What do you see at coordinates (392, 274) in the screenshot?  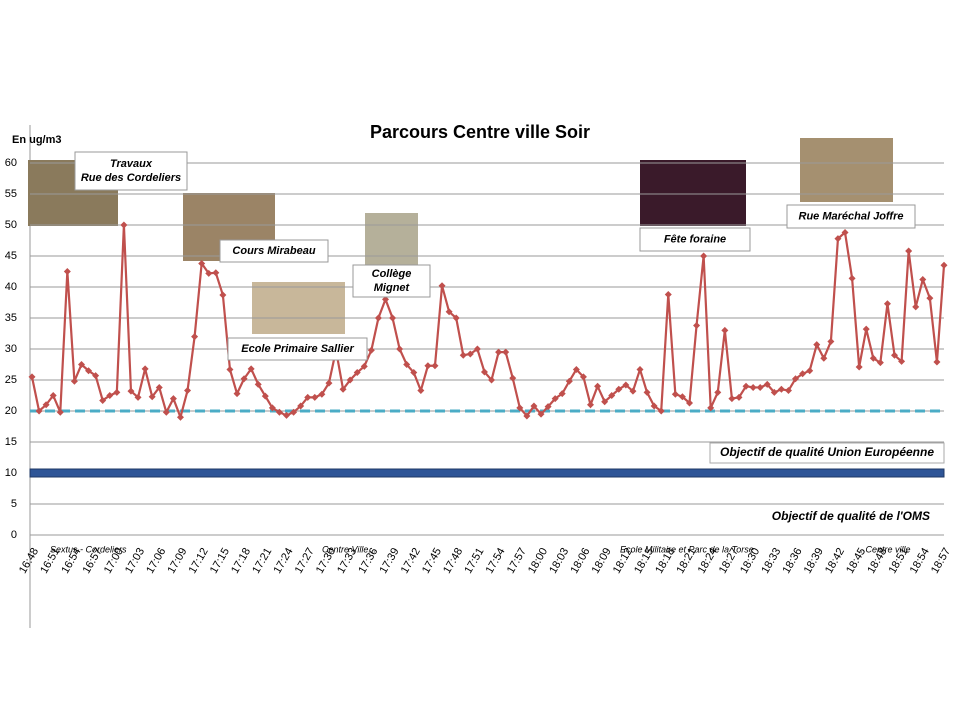 I see `annotation-text: Collège` at bounding box center [392, 274].